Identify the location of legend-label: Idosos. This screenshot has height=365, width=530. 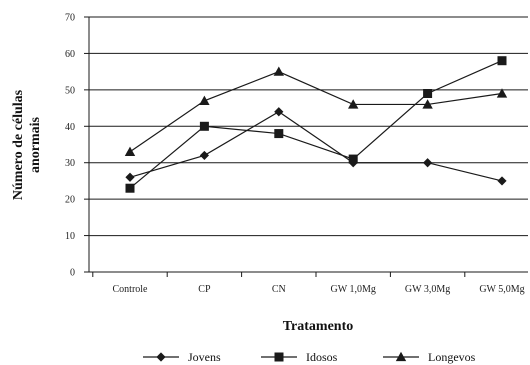
(322, 357).